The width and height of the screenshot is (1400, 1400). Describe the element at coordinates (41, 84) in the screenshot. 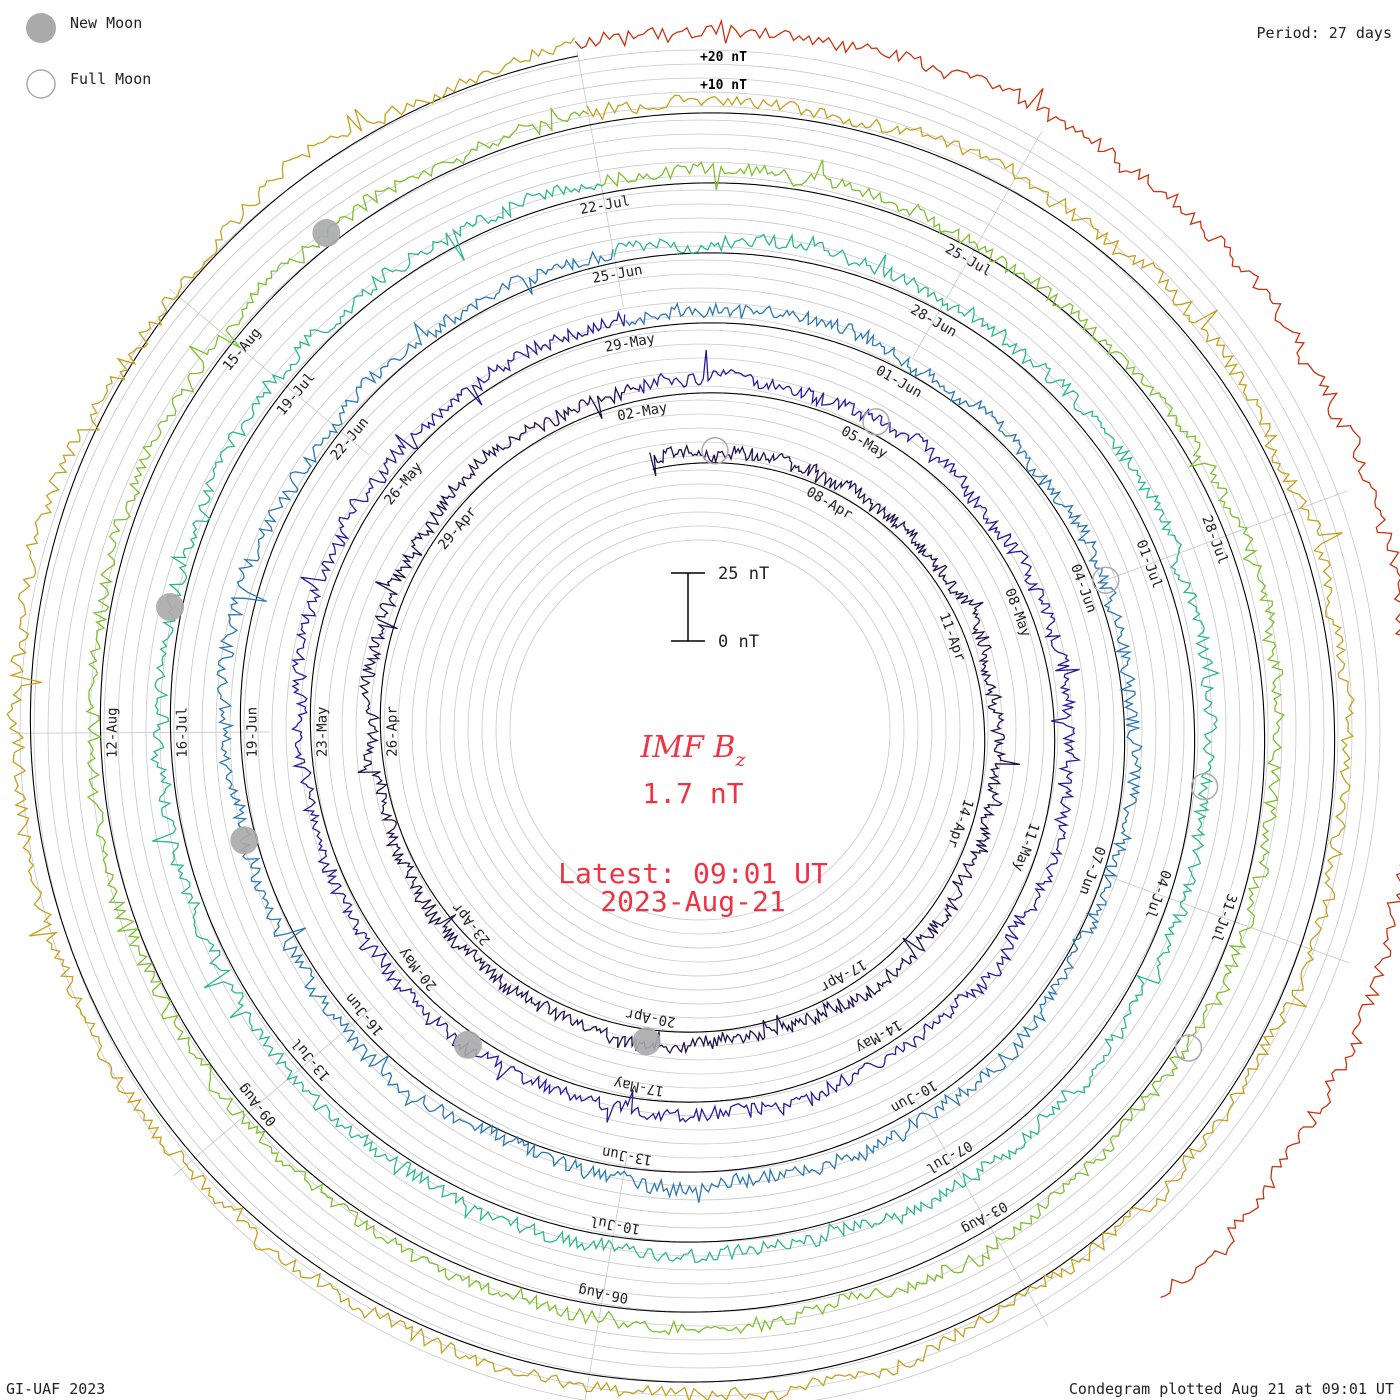

I see `full-moon-legend-icon` at that location.